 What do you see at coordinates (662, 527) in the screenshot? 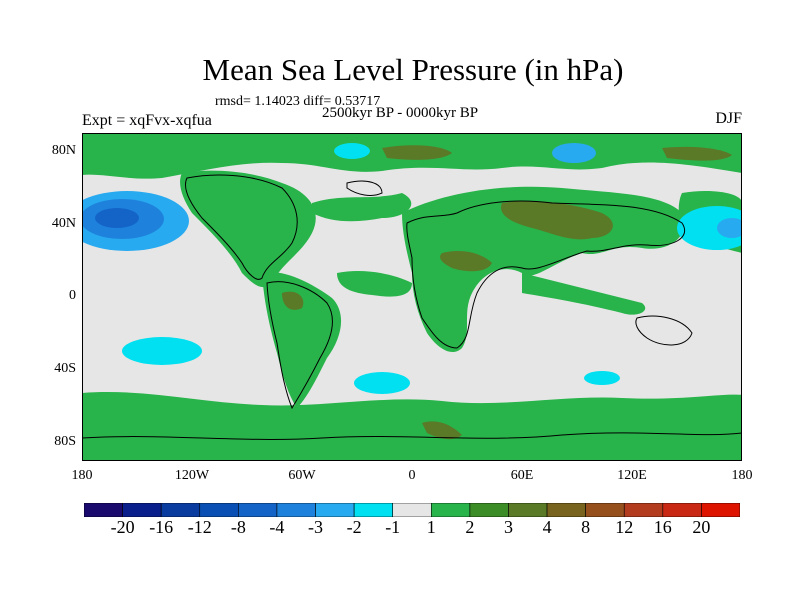
I see `legend-label: 16` at bounding box center [662, 527].